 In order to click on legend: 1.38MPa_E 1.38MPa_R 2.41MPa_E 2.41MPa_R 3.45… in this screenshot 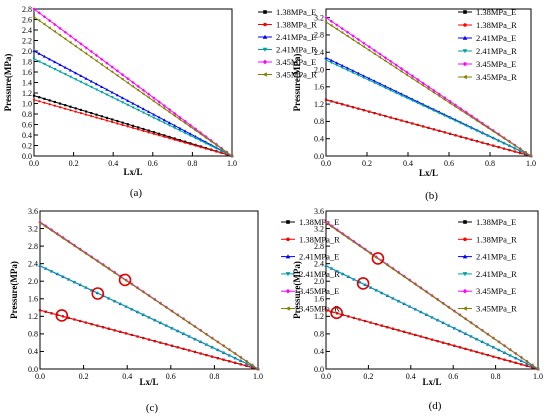, I will do `click(310, 265)`.